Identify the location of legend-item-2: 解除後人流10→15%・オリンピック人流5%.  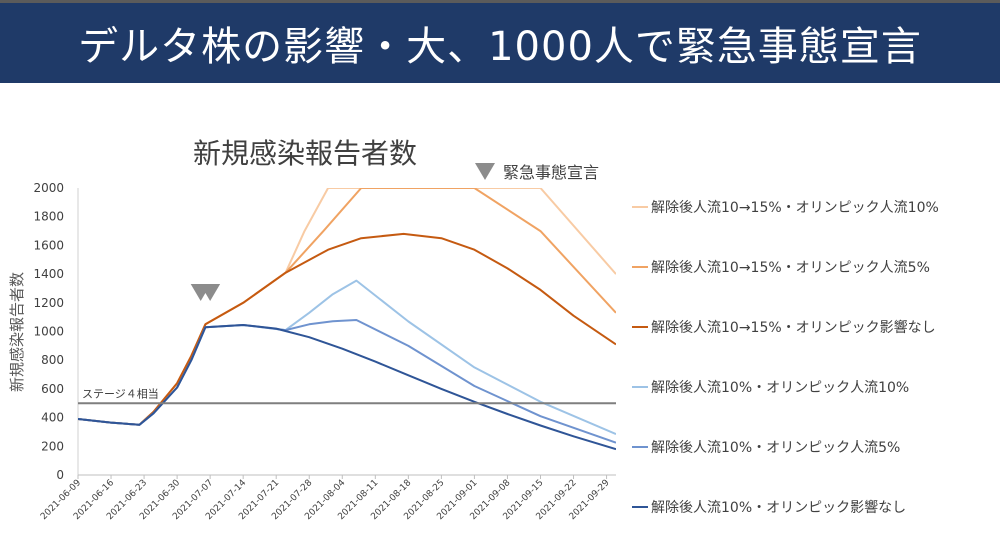
(781, 267).